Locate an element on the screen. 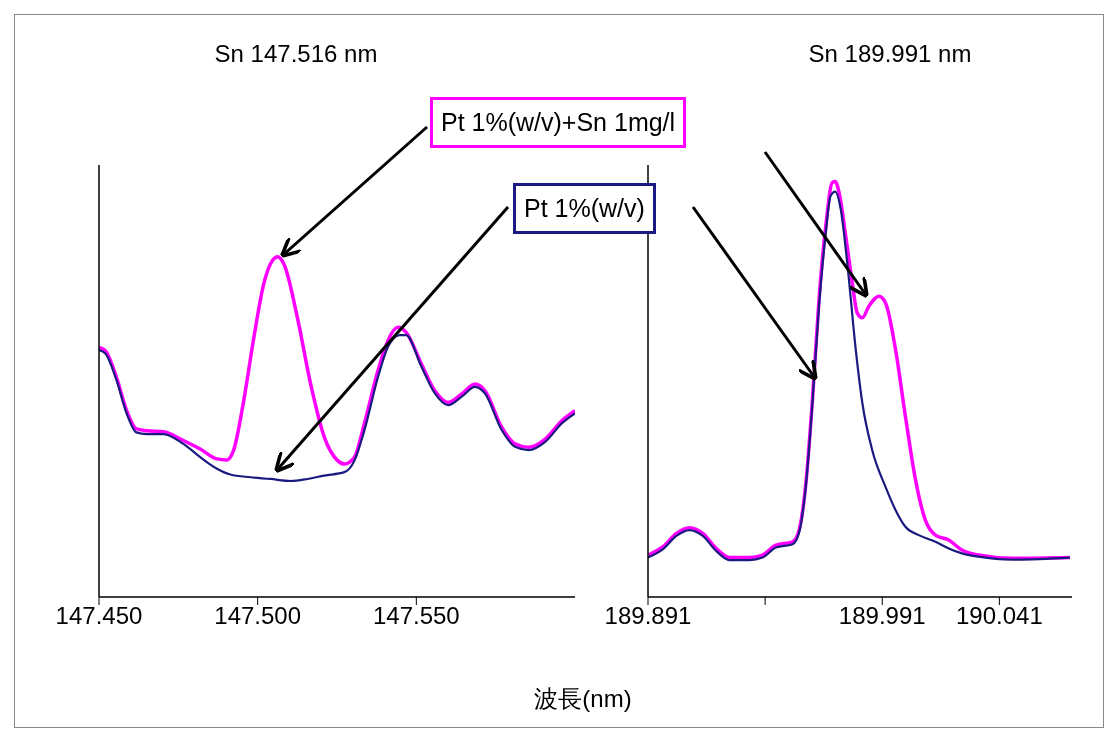  text: Pt 1%(w/v) is located at coordinates (584, 208).